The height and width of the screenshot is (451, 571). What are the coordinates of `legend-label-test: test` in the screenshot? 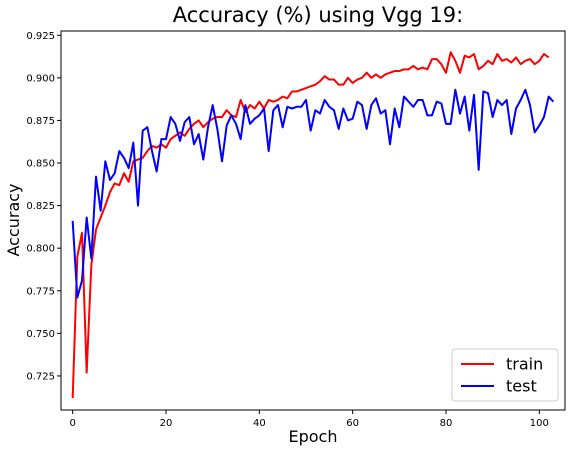 It's located at (521, 386).